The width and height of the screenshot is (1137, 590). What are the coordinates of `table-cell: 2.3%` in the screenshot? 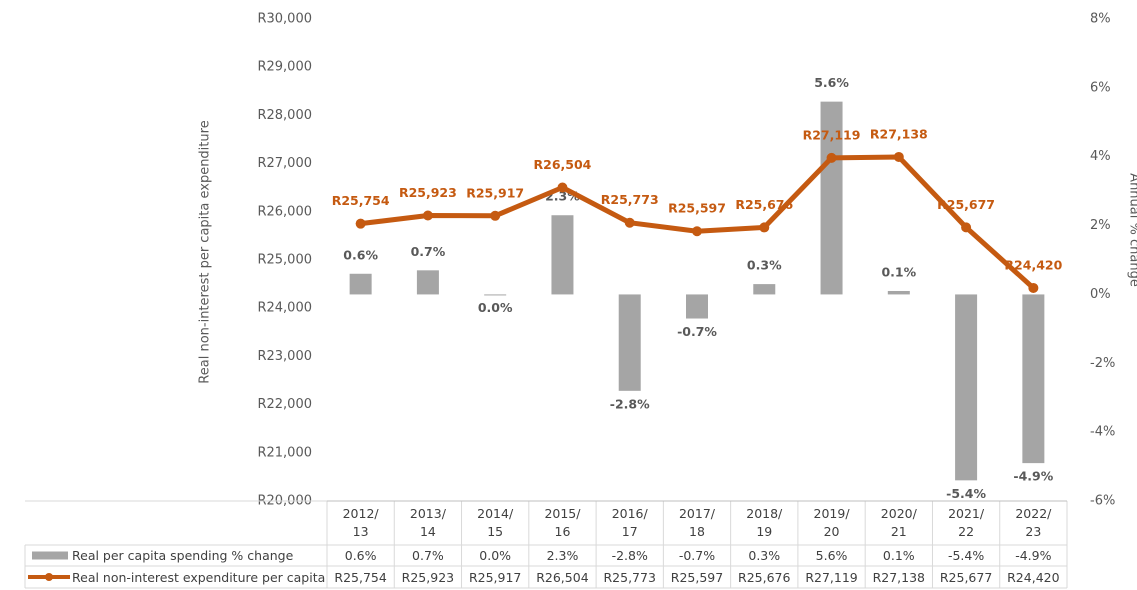 It's located at (562, 555).